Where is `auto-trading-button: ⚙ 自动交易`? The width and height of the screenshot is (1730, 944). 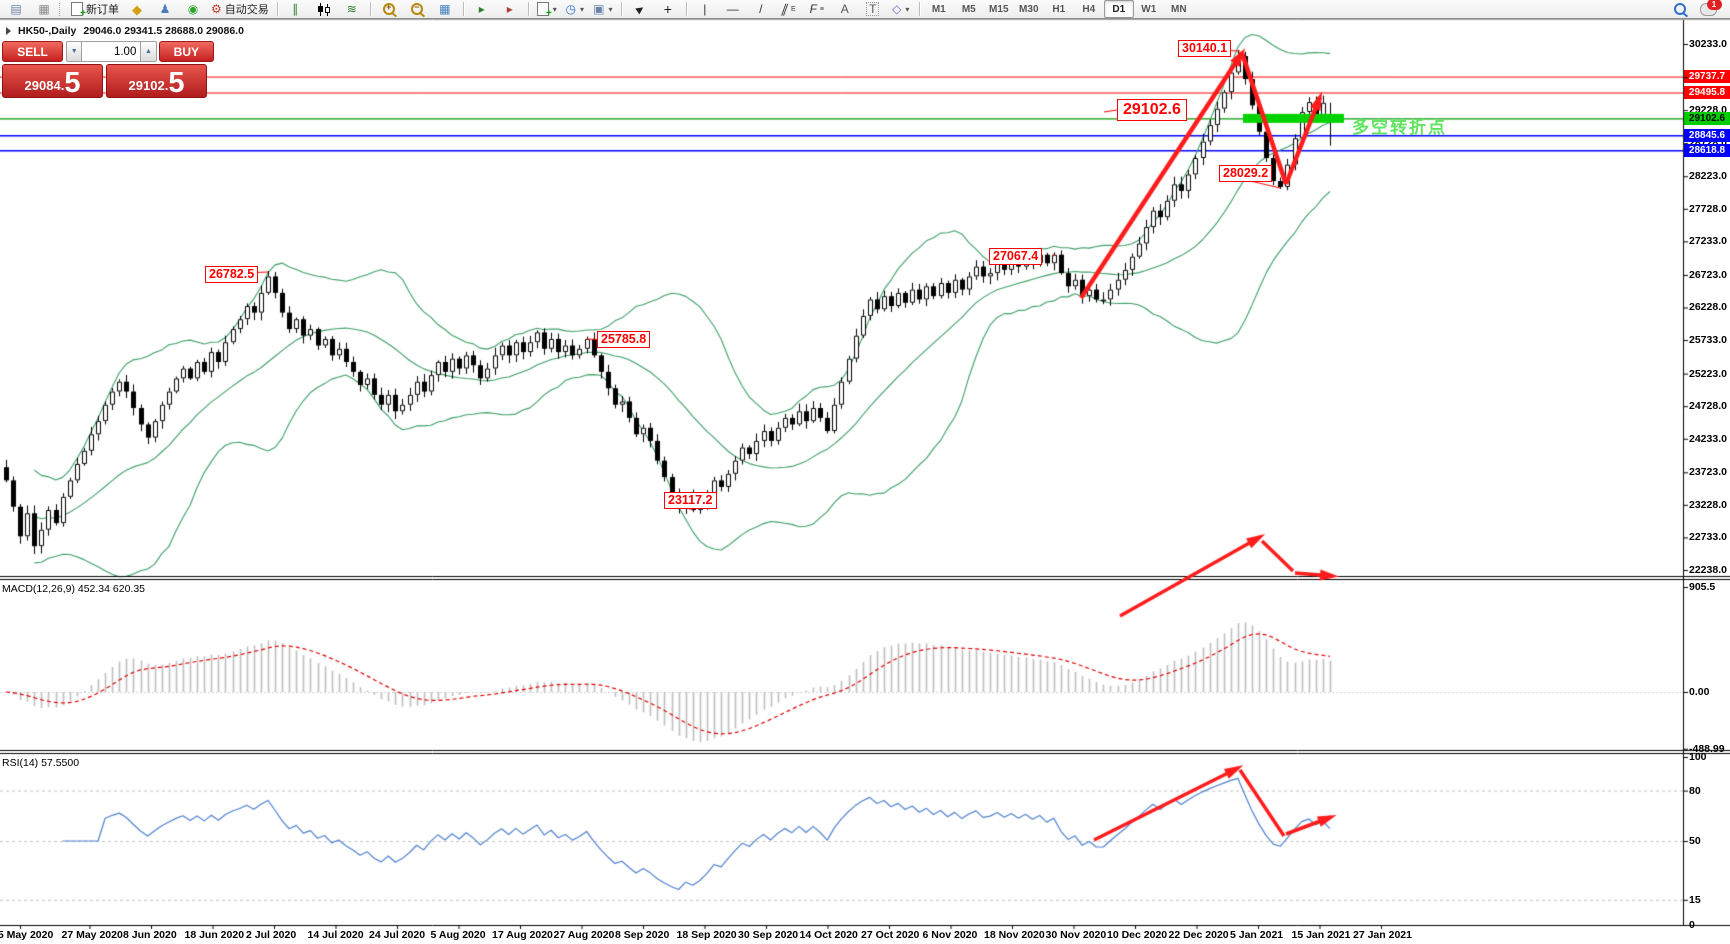 auto-trading-button: ⚙ 自动交易 is located at coordinates (240, 9).